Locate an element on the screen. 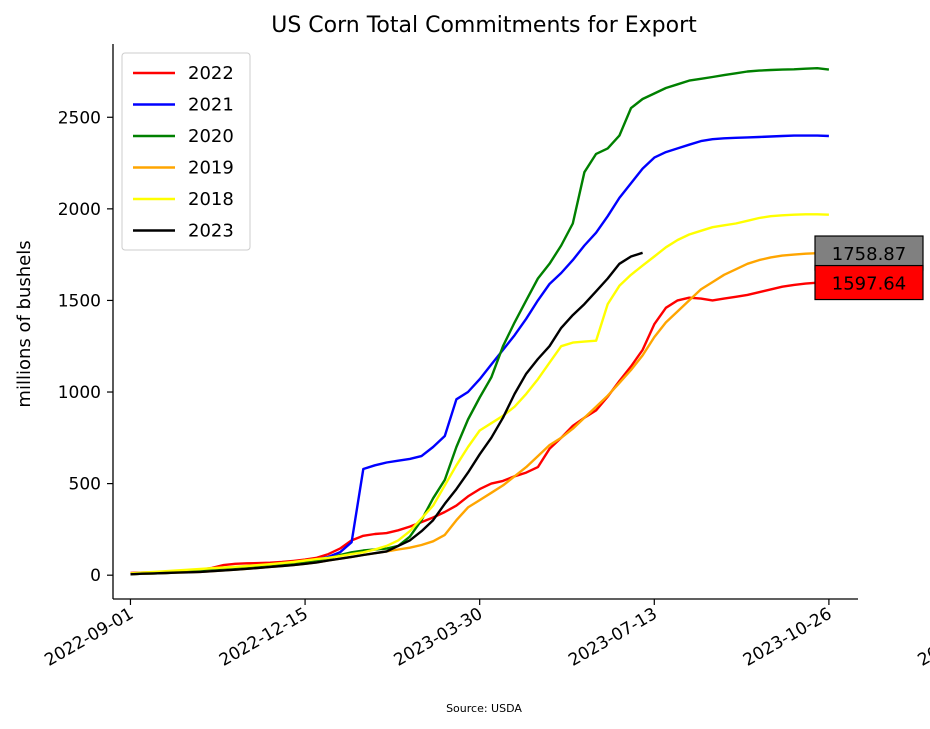  source-note: Source: USDA is located at coordinates (484, 708).